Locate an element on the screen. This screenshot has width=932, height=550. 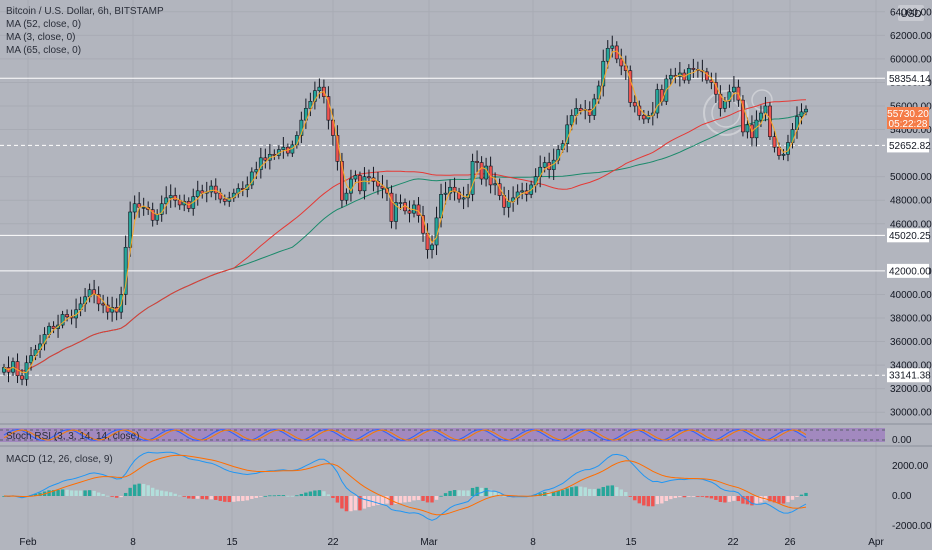
ma-52-label: MA (52, close, 0) is located at coordinates (43, 24).